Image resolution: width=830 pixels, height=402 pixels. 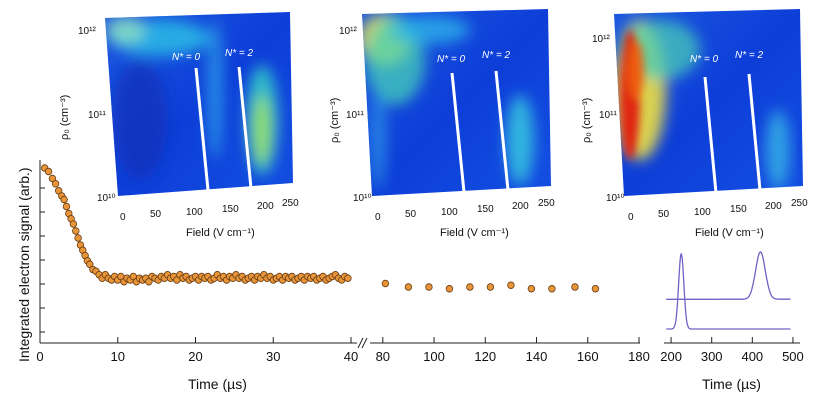 I want to click on heatmap-1-xtick-100: 100, so click(x=194, y=212).